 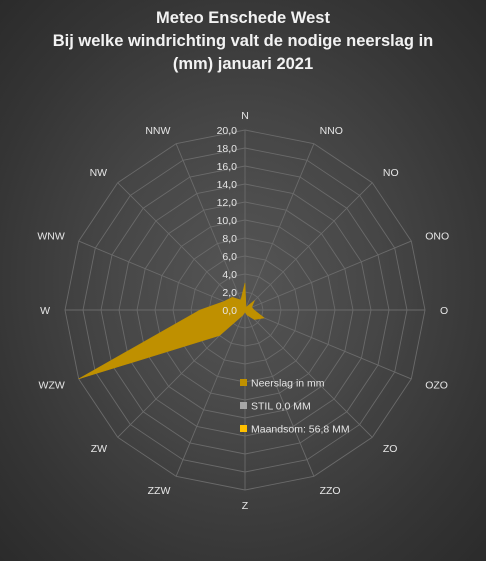 I want to click on radial-tick-label: 20,0, so click(x=227, y=131).